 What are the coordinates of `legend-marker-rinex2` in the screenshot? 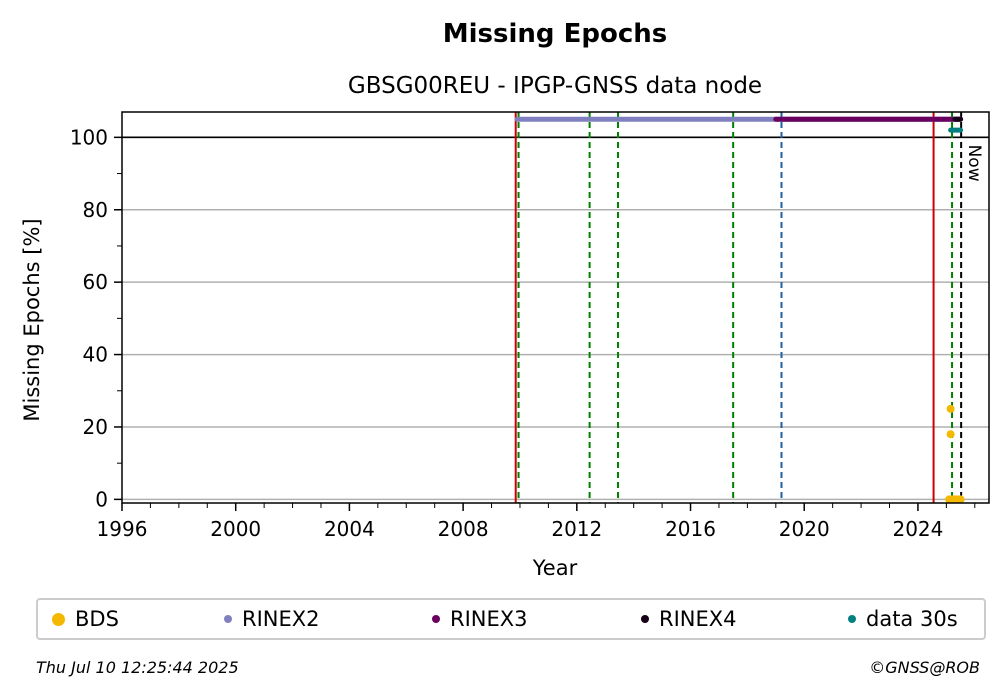 It's located at (228, 619).